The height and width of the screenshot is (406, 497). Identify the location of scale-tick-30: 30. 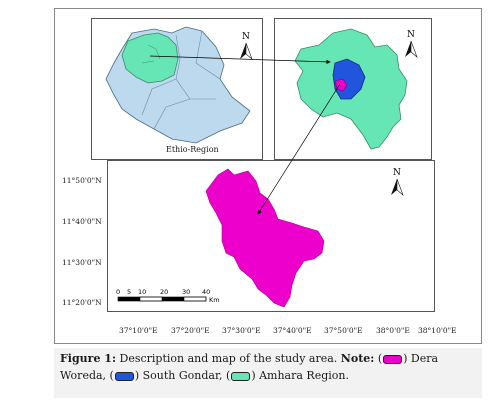
(186, 292).